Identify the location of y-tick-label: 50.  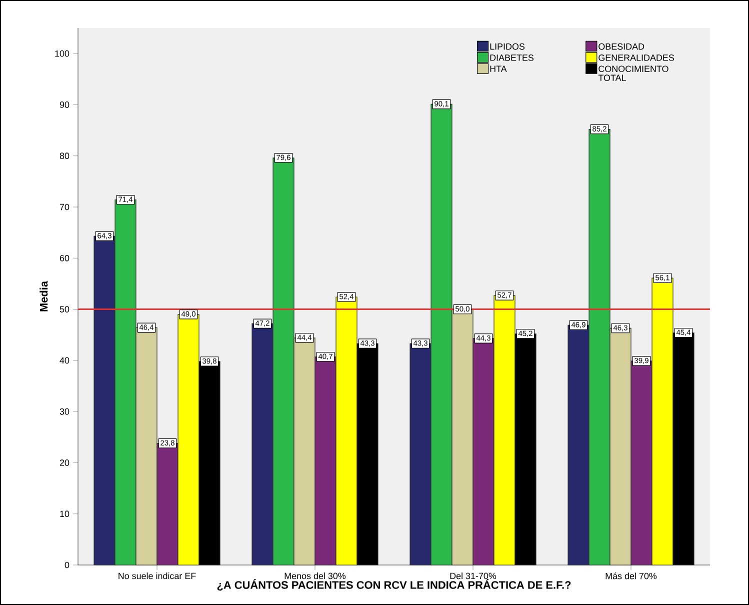
(65, 309).